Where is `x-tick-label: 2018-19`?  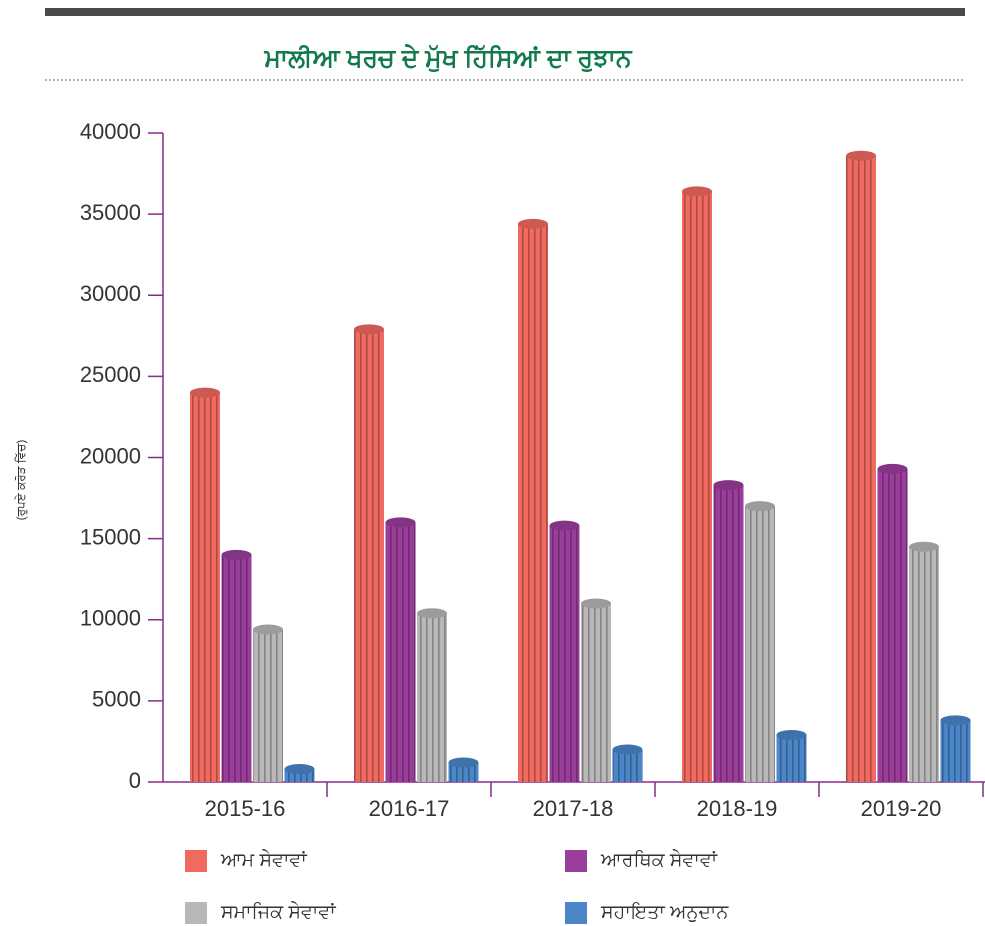 x-tick-label: 2018-19 is located at coordinates (737, 808).